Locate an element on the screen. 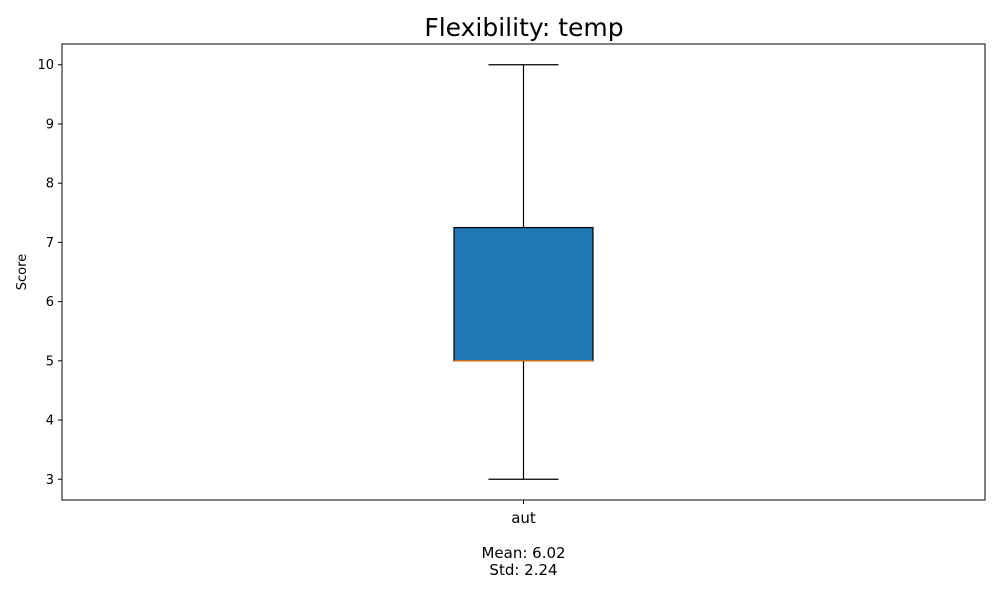  chart-title: Flexibility: temp is located at coordinates (523, 27).